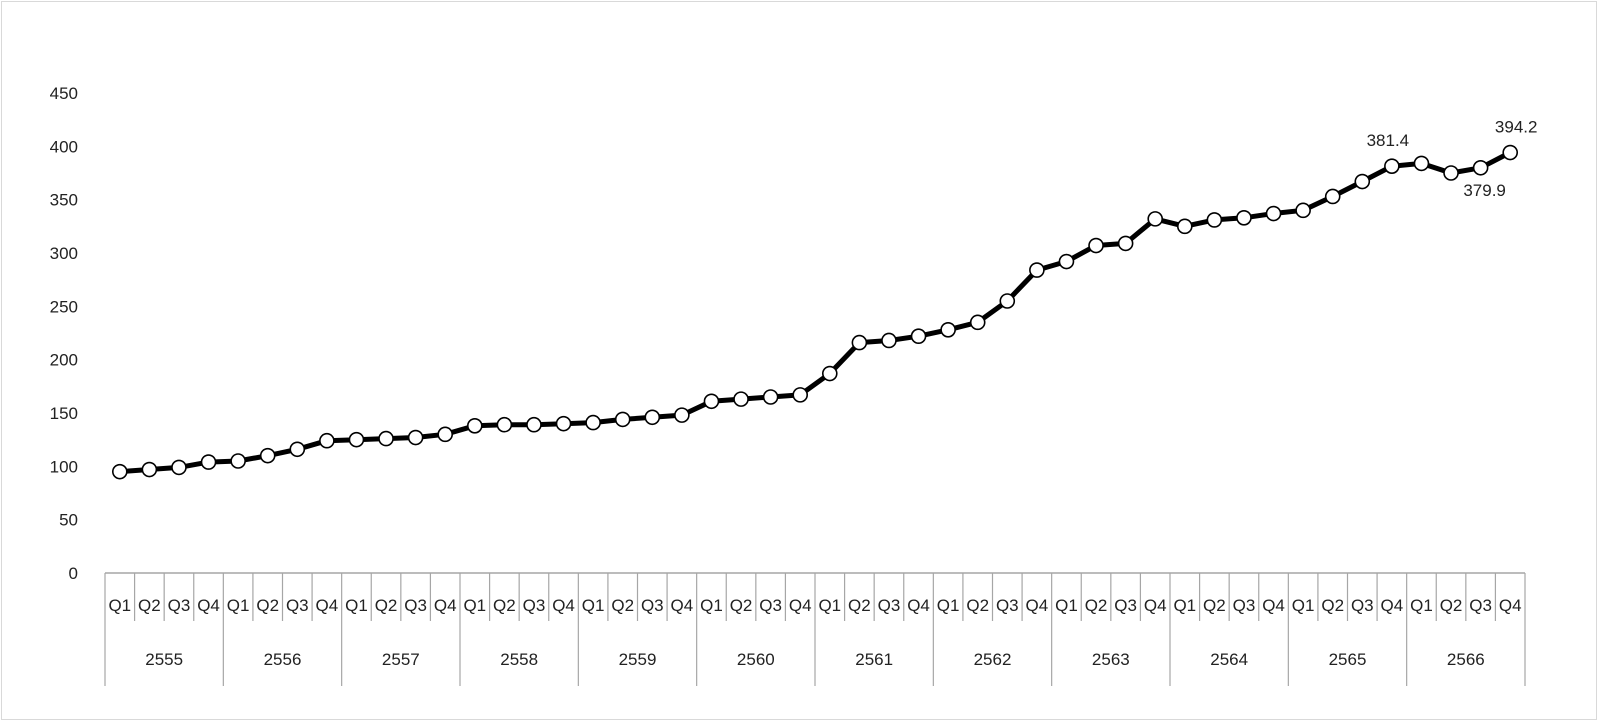 The height and width of the screenshot is (723, 1600). Describe the element at coordinates (519, 659) in the screenshot. I see `year-label: 2558` at that location.